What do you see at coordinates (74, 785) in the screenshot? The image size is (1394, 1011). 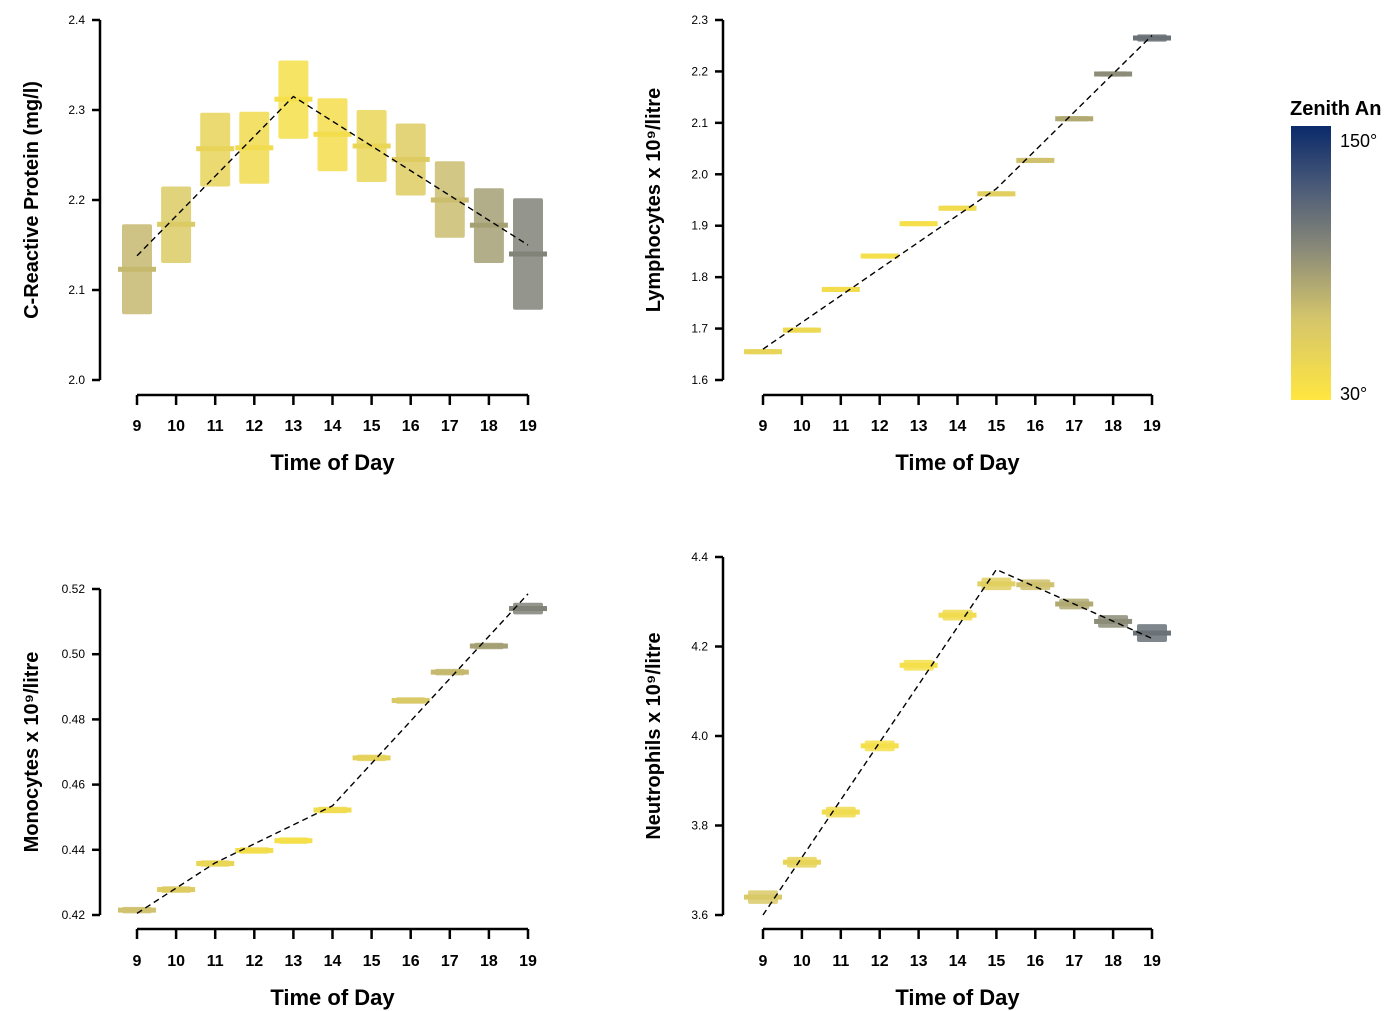 I see `y-tick-label: 0.46` at bounding box center [74, 785].